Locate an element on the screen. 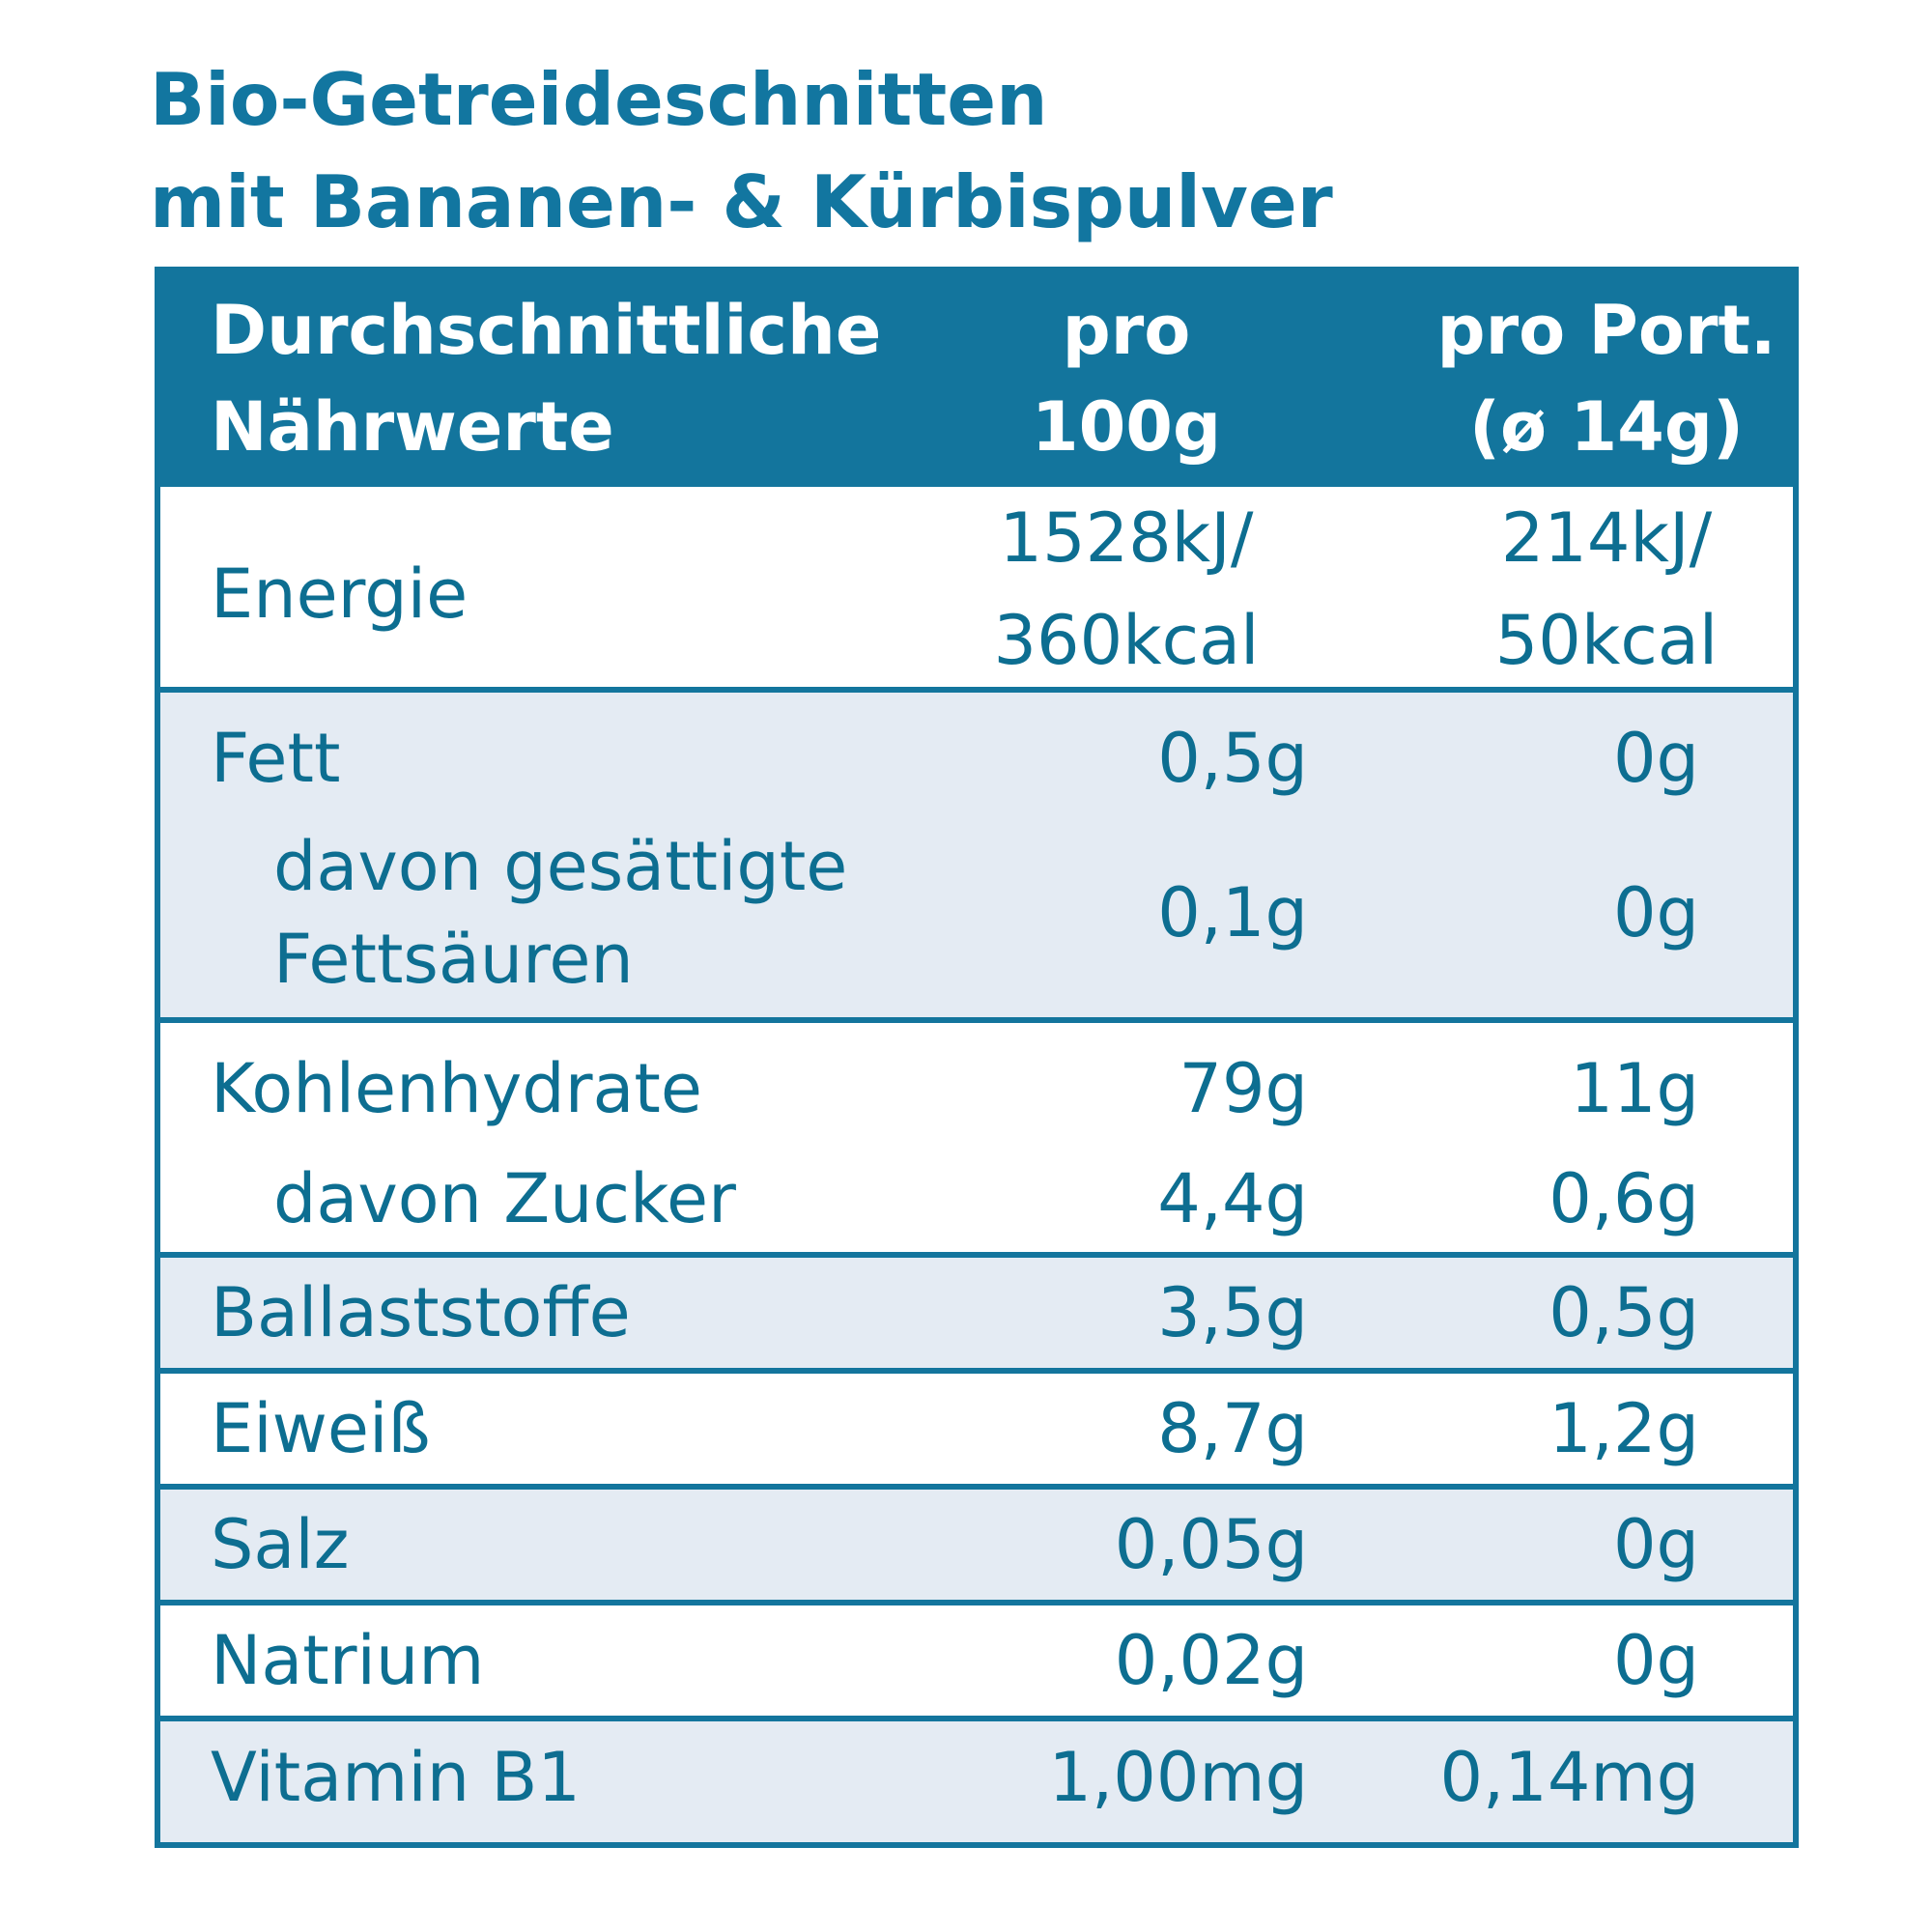 The width and height of the screenshot is (1932, 1932). value-per-100g: 3,5g is located at coordinates (1232, 1312).